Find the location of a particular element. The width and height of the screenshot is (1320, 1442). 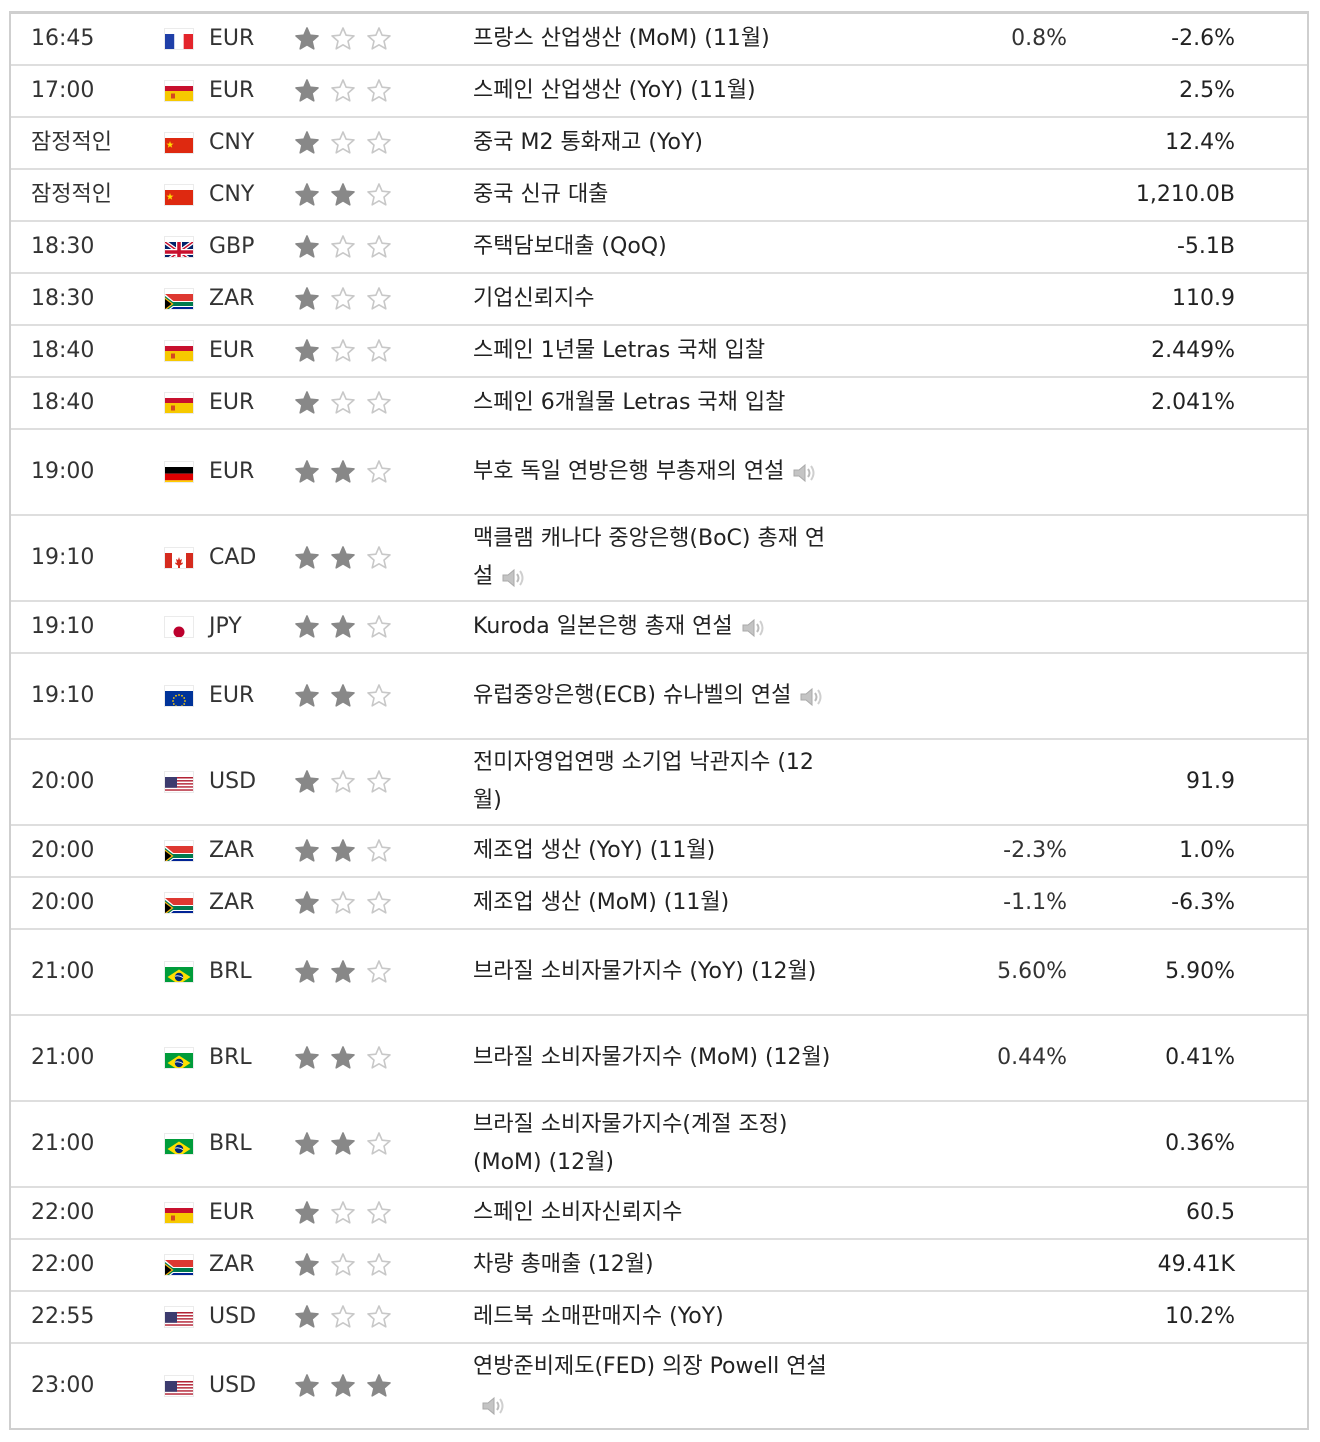

table-row: 20:00 ZAR 제조업 생산 (MoM) (11월) -1.1% -6.3% is located at coordinates (659, 903).